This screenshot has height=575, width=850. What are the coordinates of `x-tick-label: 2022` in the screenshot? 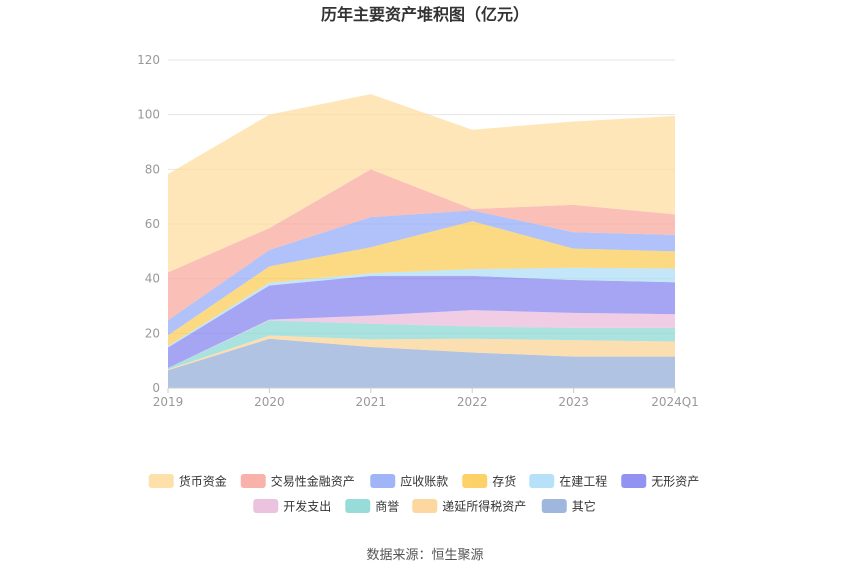 It's located at (472, 402).